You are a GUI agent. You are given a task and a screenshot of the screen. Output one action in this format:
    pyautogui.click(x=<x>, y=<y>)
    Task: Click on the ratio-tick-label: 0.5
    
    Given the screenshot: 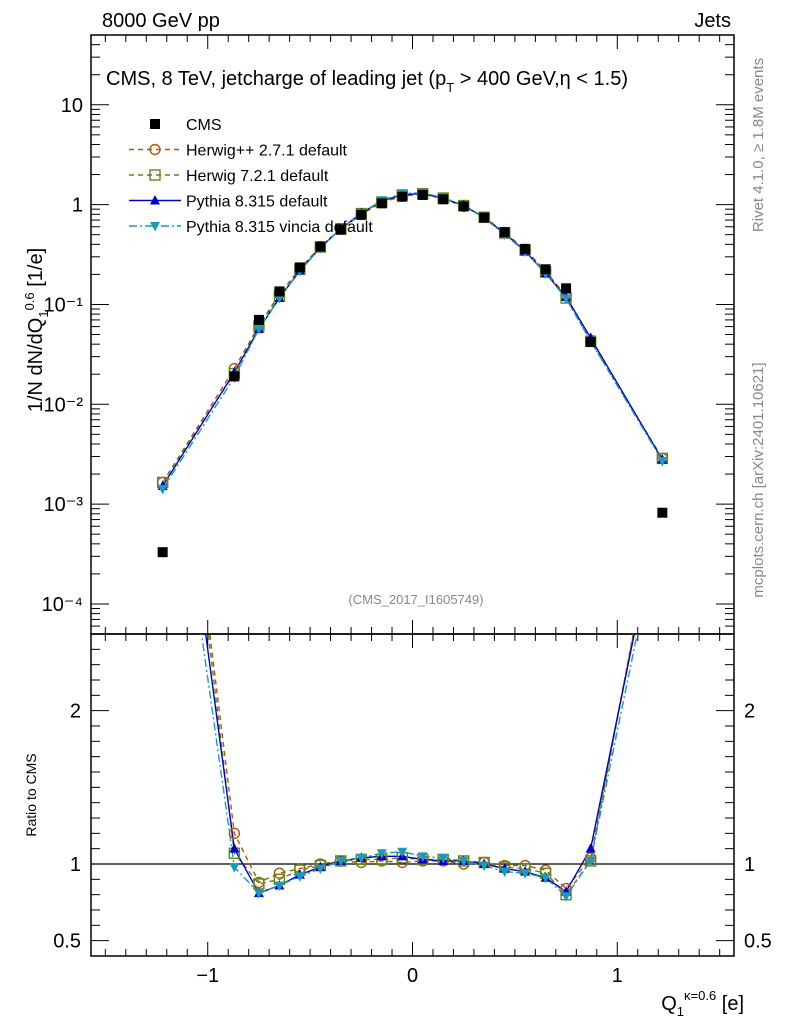 What is the action you would take?
    pyautogui.click(x=67, y=942)
    